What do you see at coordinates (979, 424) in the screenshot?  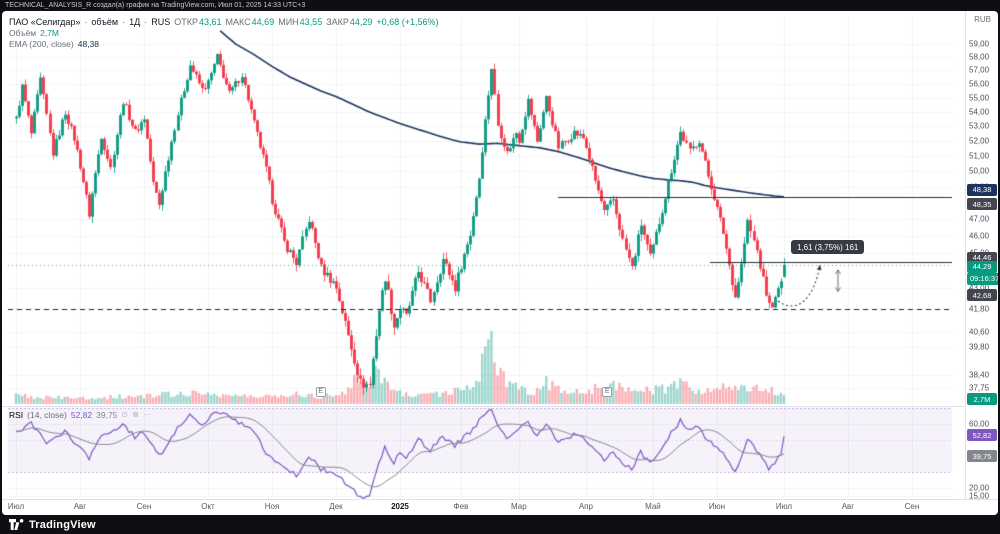 I see `rsi-tick-label: 60,00` at bounding box center [979, 424].